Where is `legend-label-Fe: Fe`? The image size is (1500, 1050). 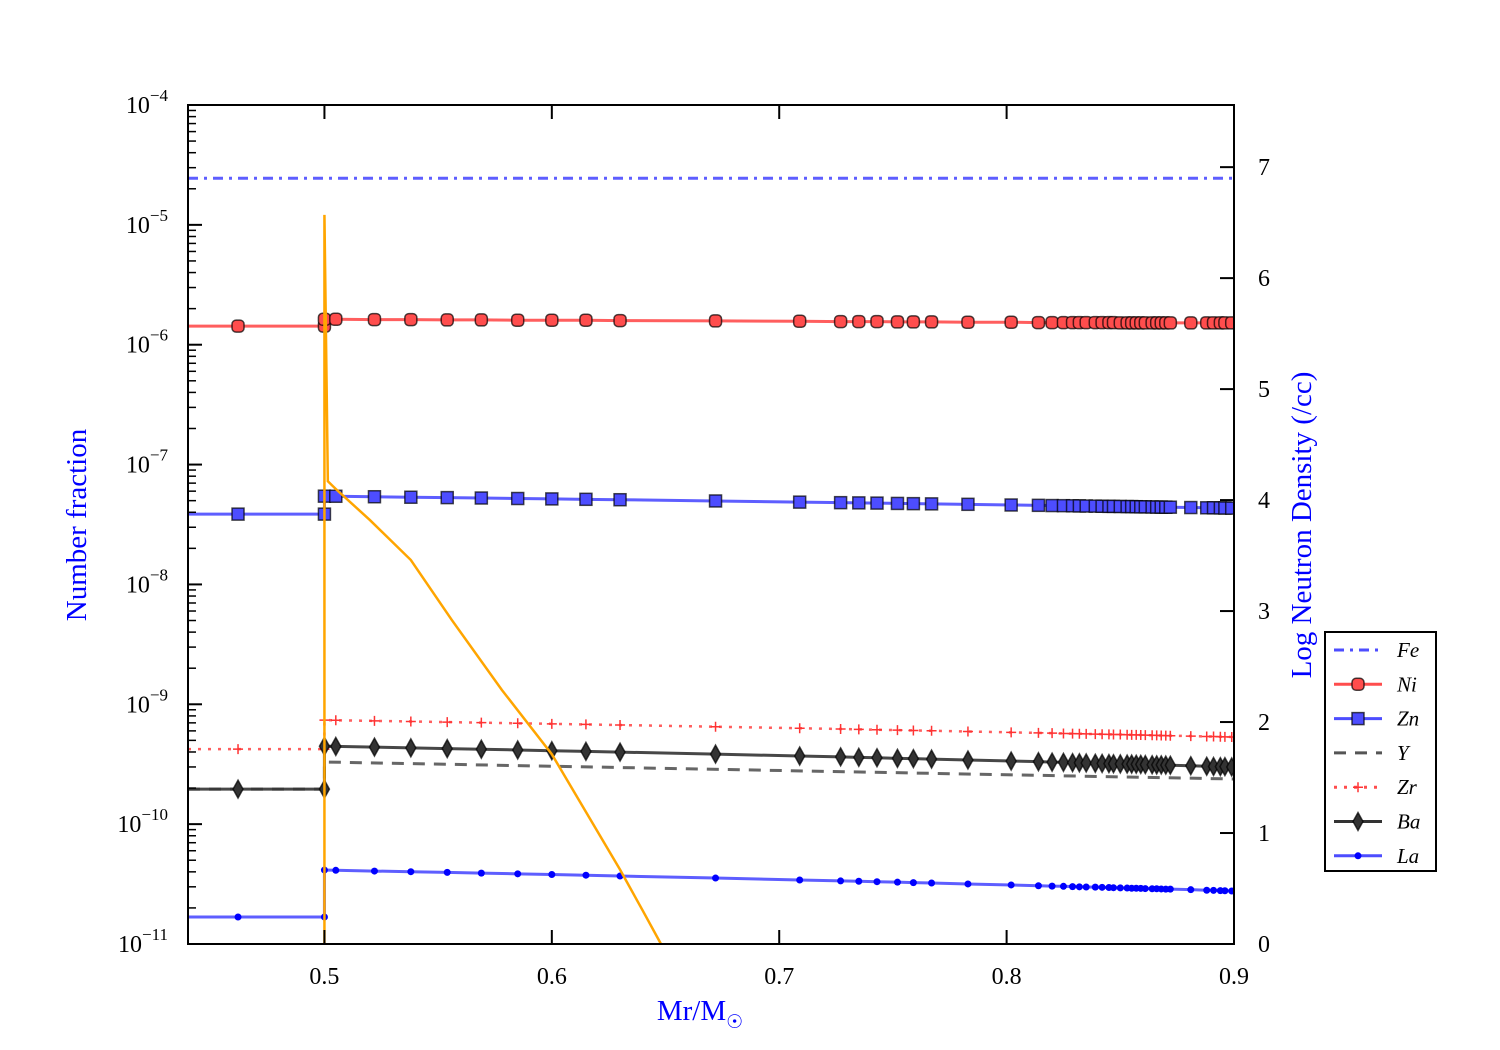 legend-label-Fe: Fe is located at coordinates (1407, 650).